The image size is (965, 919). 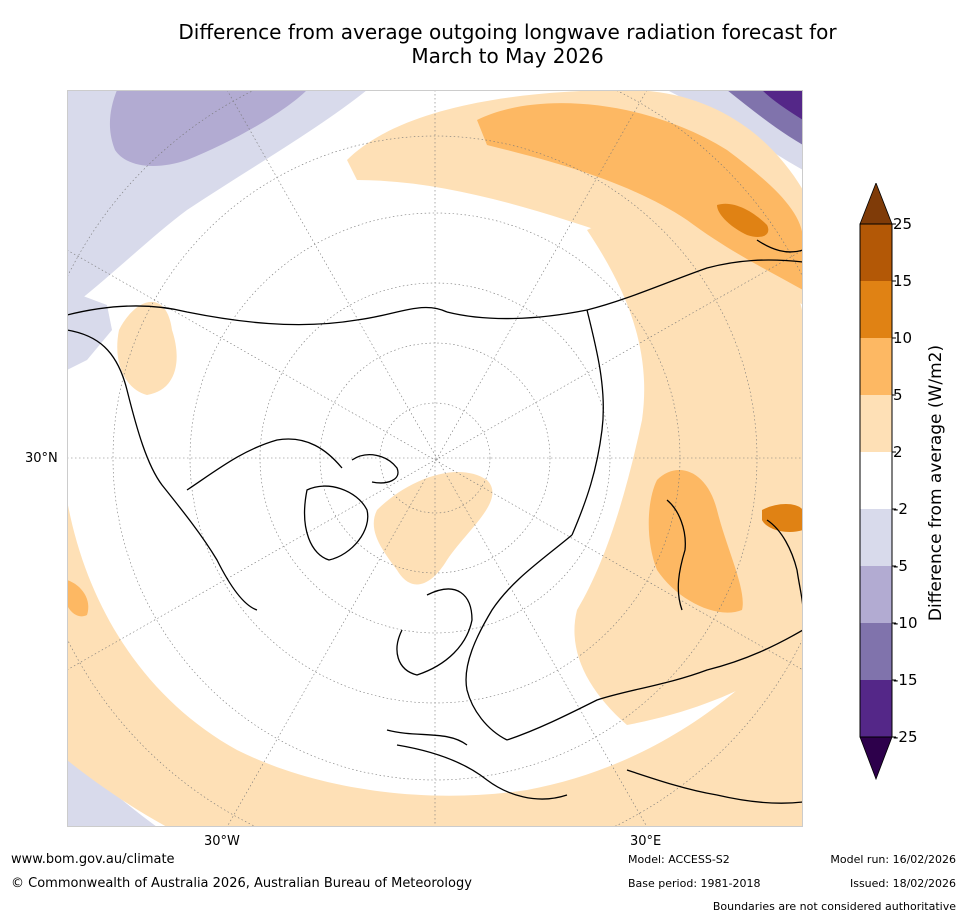 What do you see at coordinates (694, 883) in the screenshot?
I see `footer-base-period: Base period: 1981-2018` at bounding box center [694, 883].